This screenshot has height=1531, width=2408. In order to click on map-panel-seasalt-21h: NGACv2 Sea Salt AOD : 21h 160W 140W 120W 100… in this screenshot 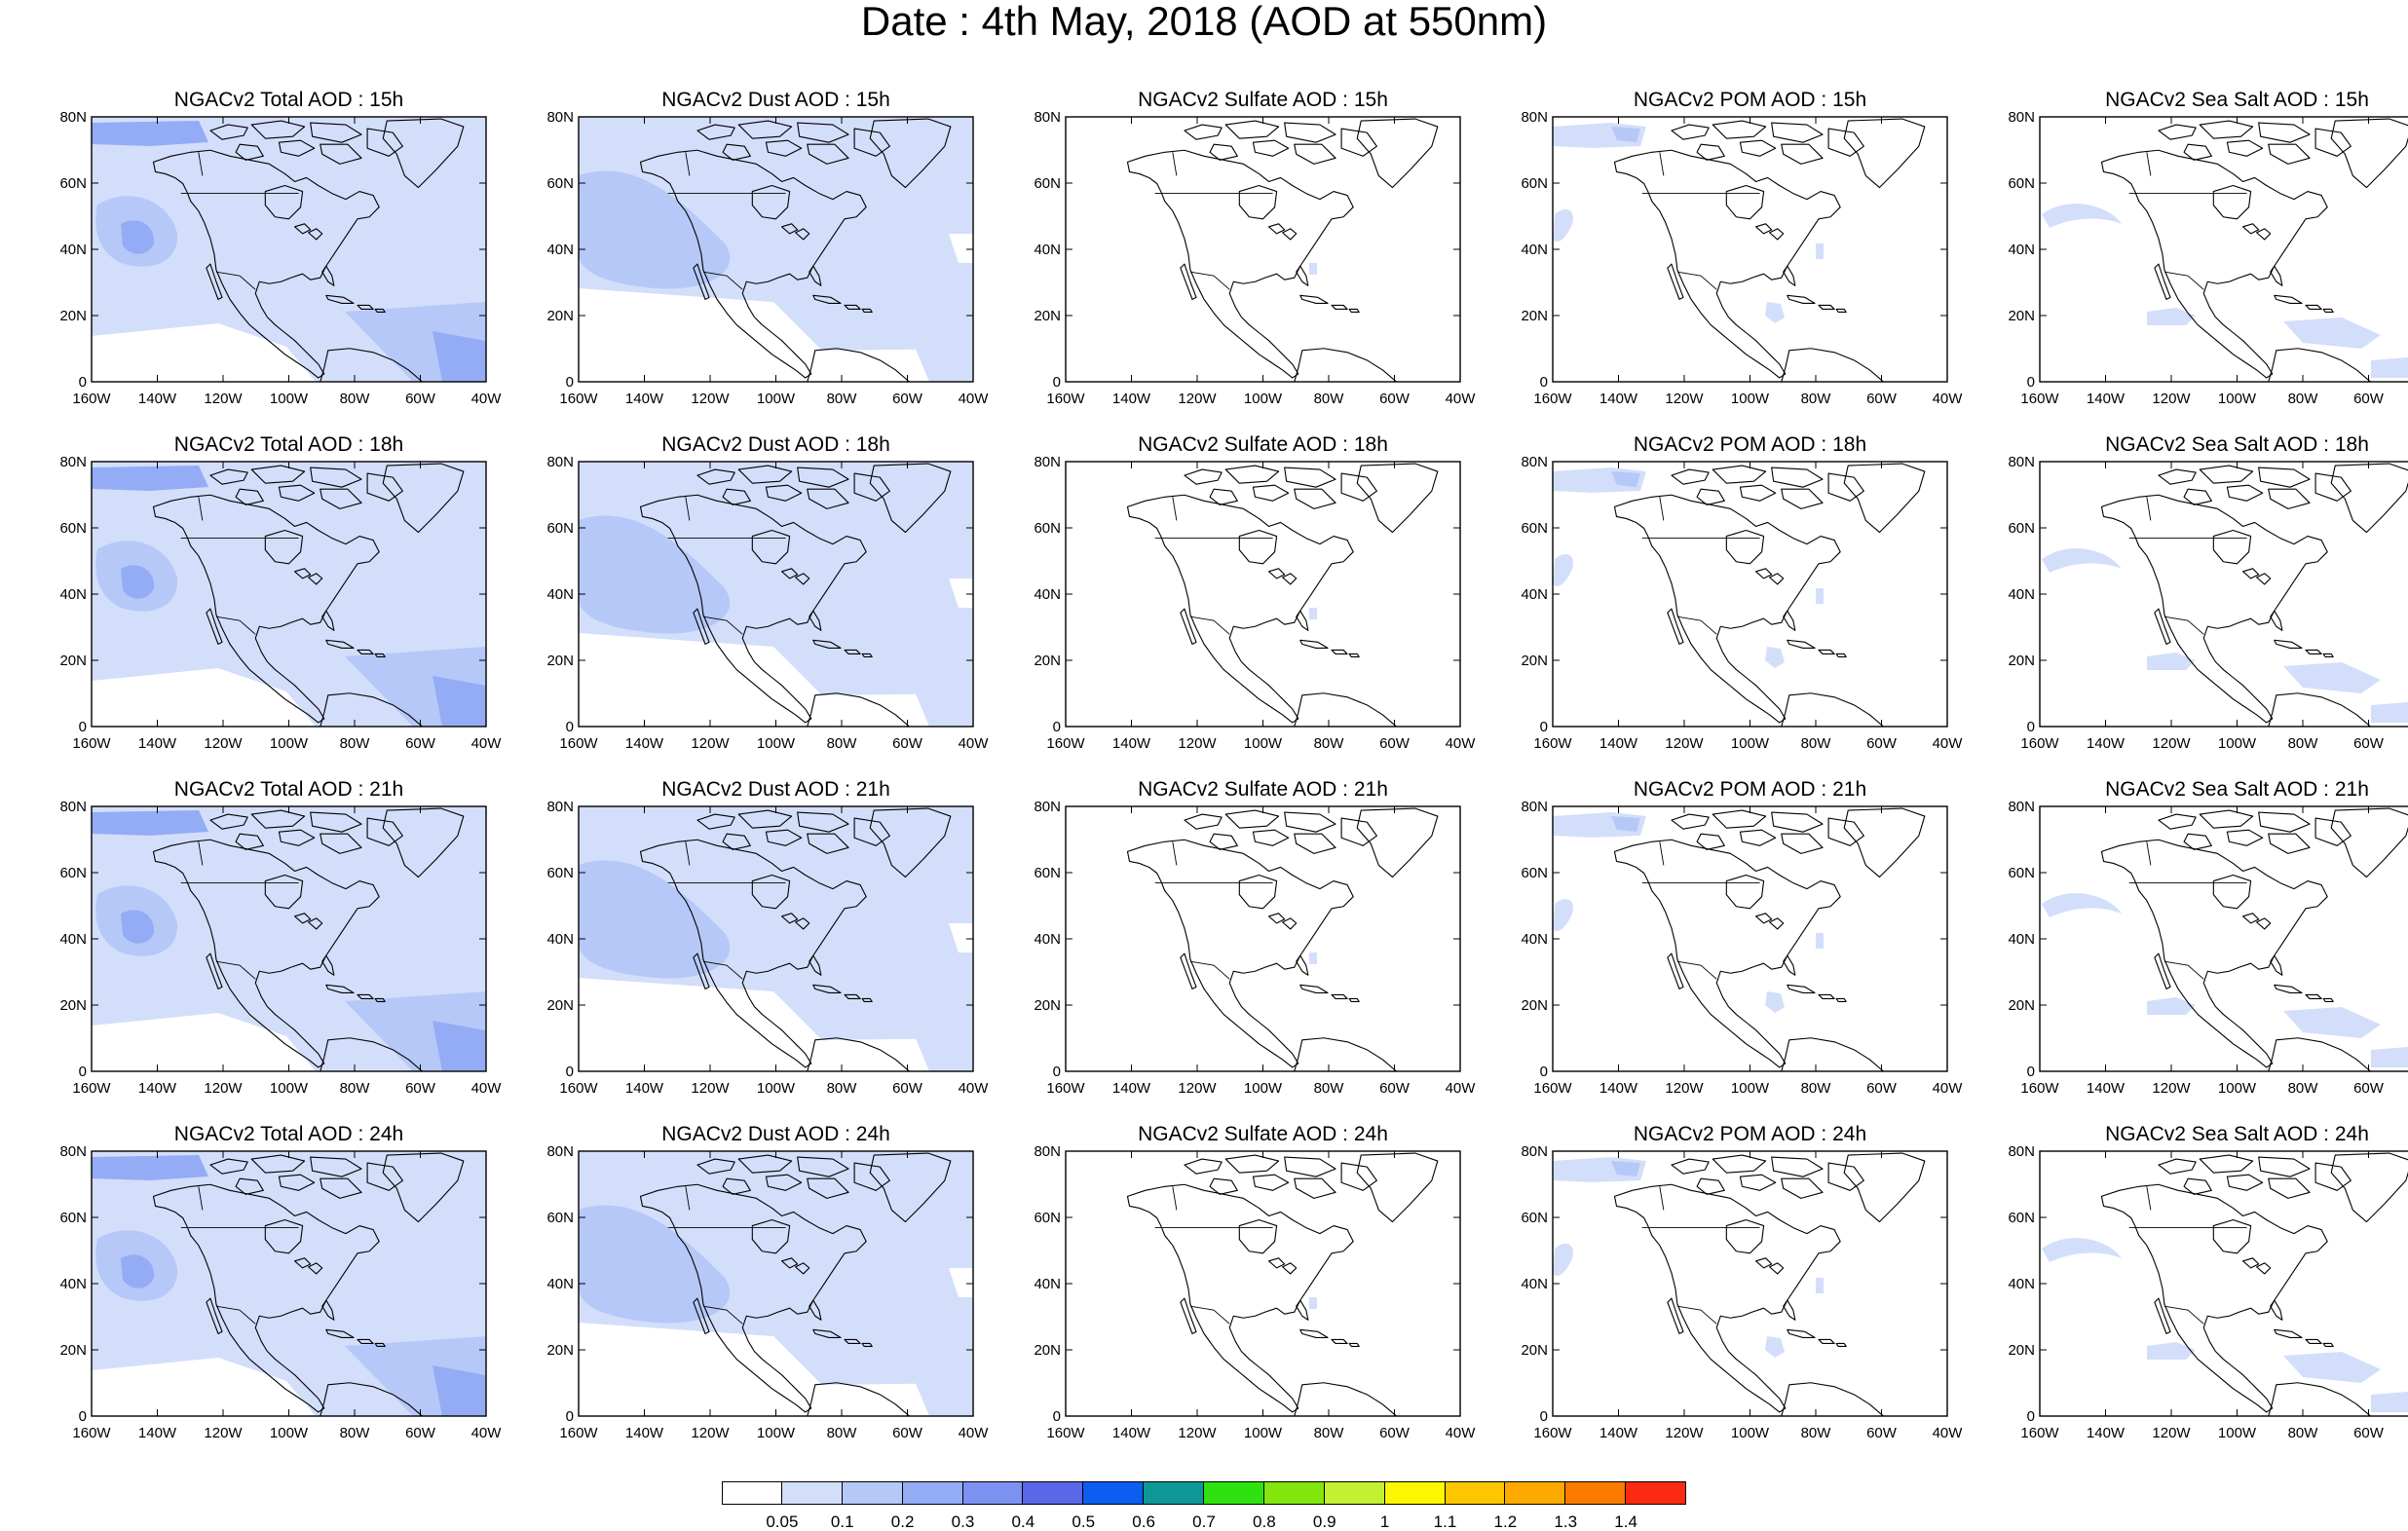, I will do `click(2201, 938)`.